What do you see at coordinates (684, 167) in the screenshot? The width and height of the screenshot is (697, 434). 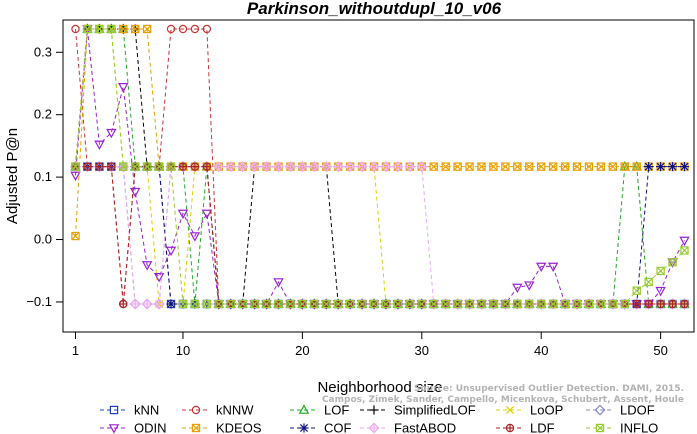 I see `point-cof` at bounding box center [684, 167].